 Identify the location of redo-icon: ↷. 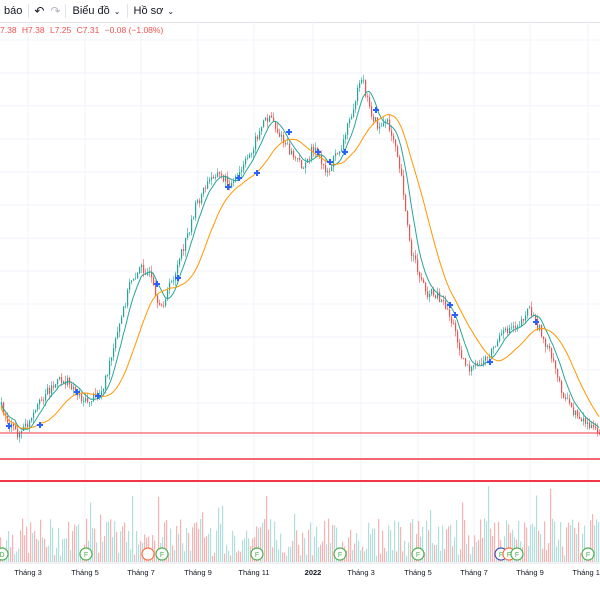
(55, 11).